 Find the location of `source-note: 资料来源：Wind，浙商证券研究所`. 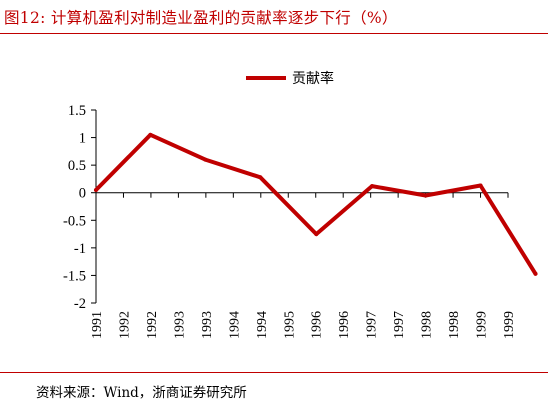

source-note: 资料来源：Wind，浙商证券研究所 is located at coordinates (141, 393).